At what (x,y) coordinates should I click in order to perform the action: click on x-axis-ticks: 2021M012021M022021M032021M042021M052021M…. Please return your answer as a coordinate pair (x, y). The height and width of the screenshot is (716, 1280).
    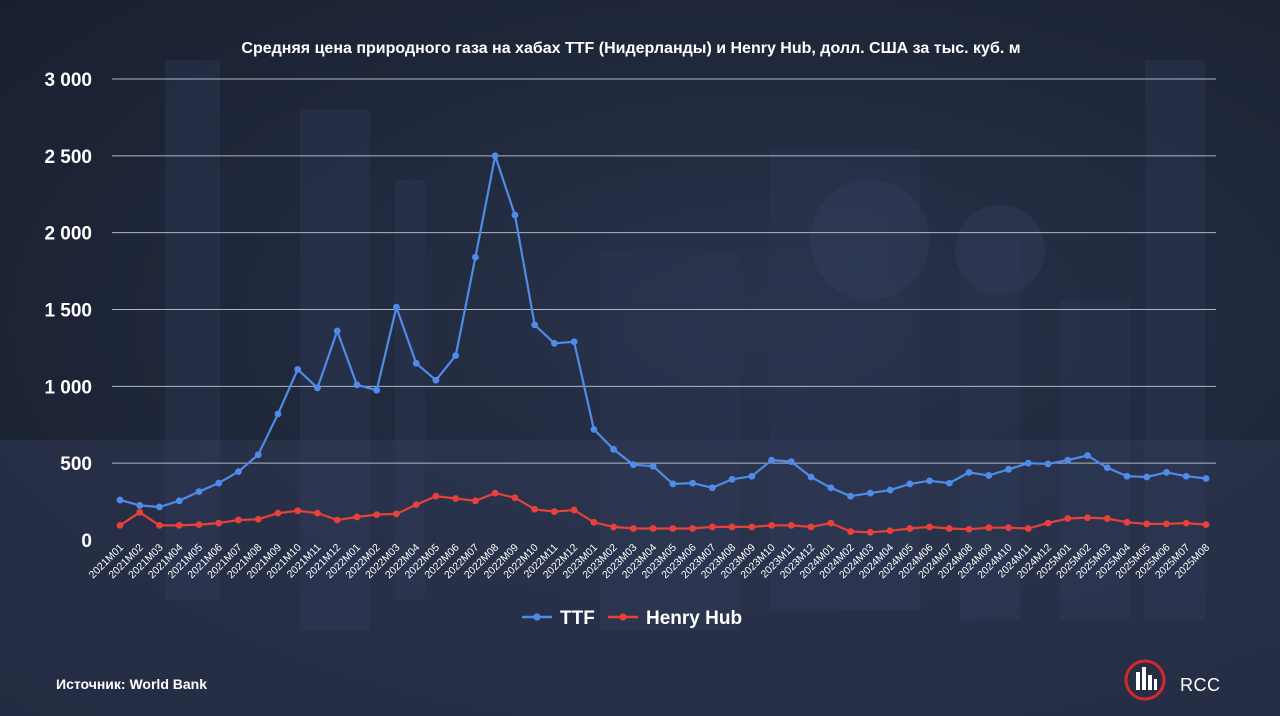
    Looking at the image, I should click on (650, 562).